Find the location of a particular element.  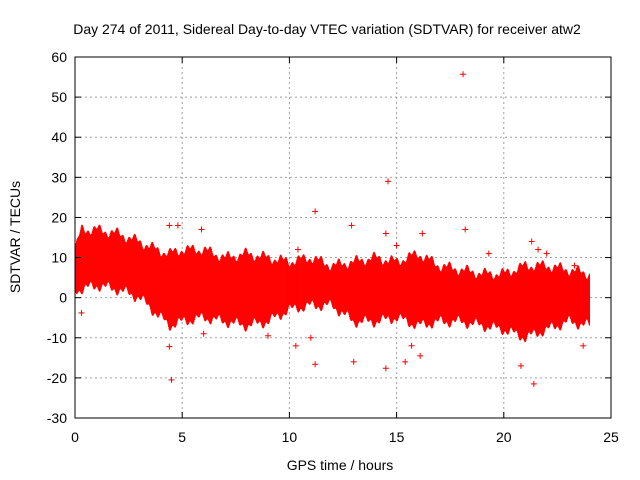

y-tick-label: 30 is located at coordinates (59, 177).